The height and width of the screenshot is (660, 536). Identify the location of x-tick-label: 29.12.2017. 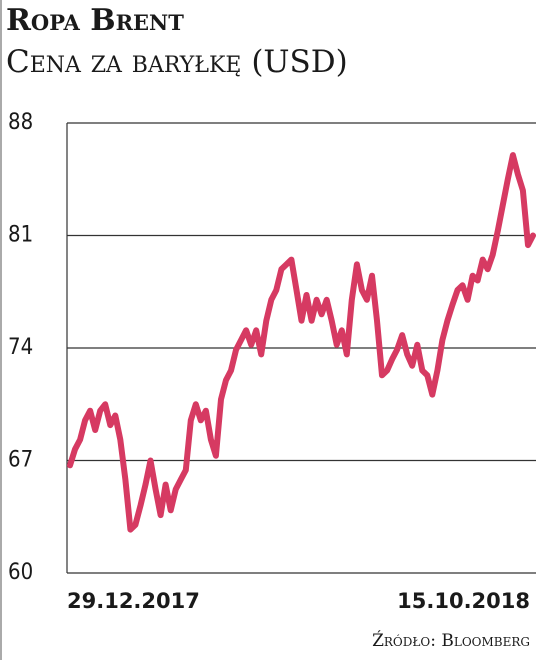
(133, 601).